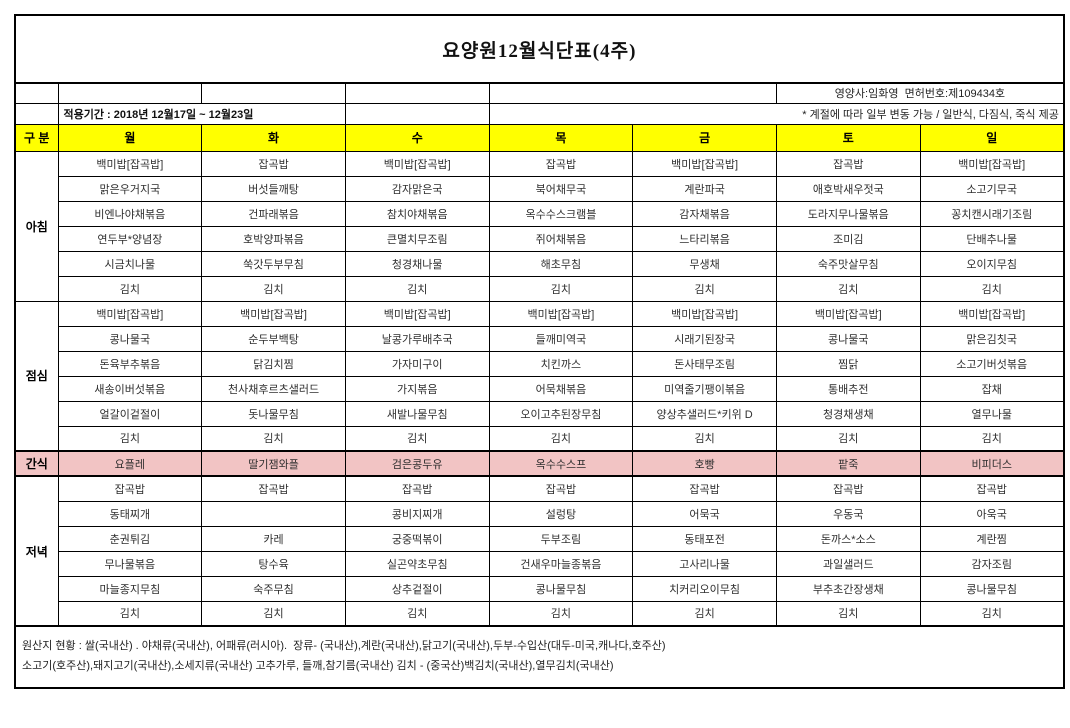 The width and height of the screenshot is (1070, 728). I want to click on breakfast-row: 연두부*양념장 호박양파볶음 큰멸치무조림 쥐어채볶음 느타리볶음 조미김 단배추나물, so click(540, 238).